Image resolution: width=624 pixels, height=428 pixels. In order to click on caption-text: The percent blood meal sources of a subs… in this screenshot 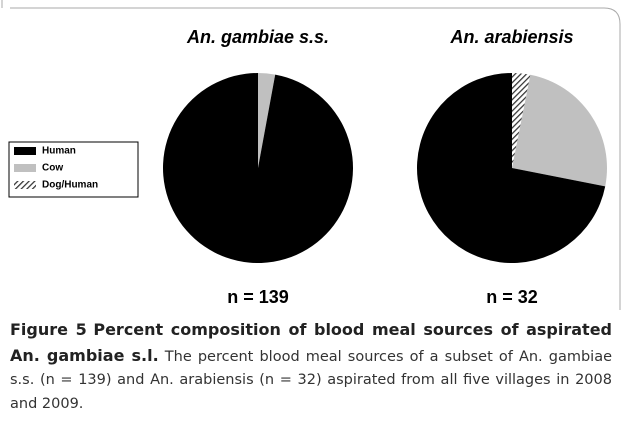, I will do `click(311, 380)`.